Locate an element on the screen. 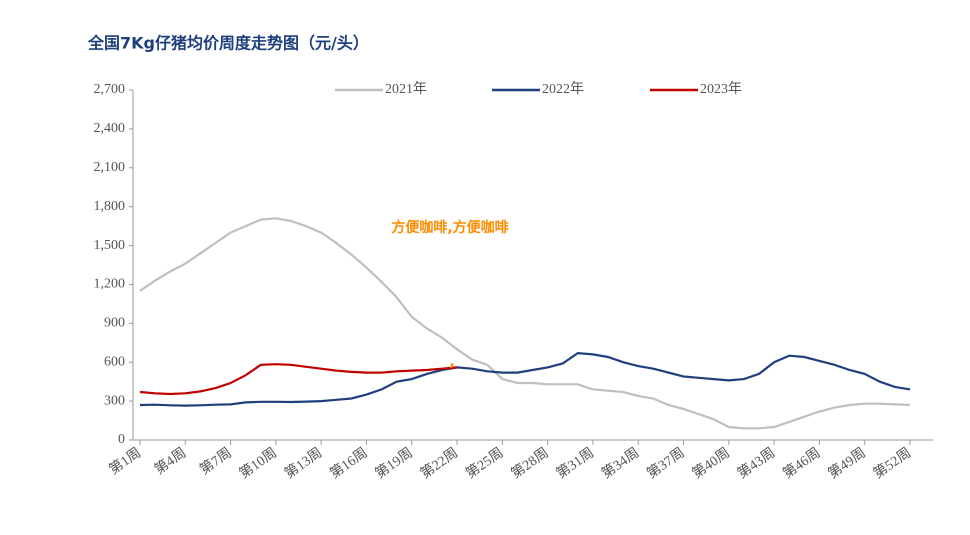  legend-label: 2022年 is located at coordinates (563, 89).